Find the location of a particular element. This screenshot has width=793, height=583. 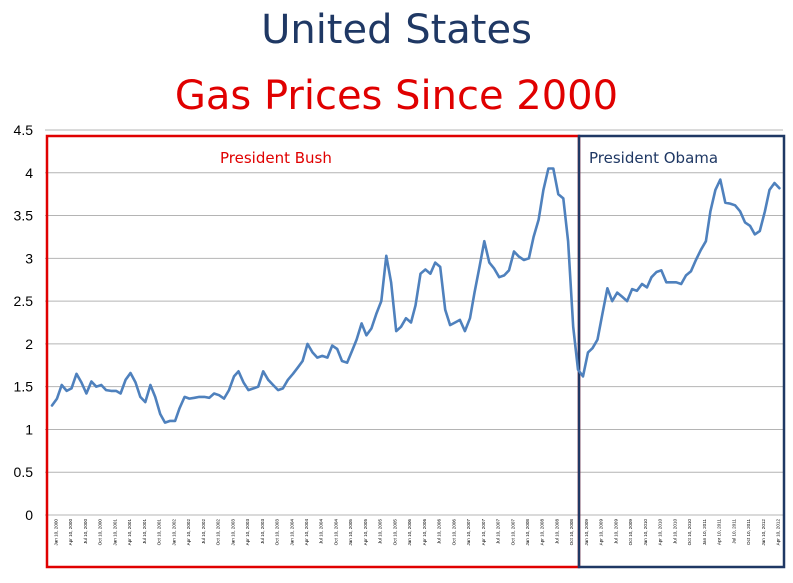

x-tick-label: Oct 10, 2011 is located at coordinates (748, 532).